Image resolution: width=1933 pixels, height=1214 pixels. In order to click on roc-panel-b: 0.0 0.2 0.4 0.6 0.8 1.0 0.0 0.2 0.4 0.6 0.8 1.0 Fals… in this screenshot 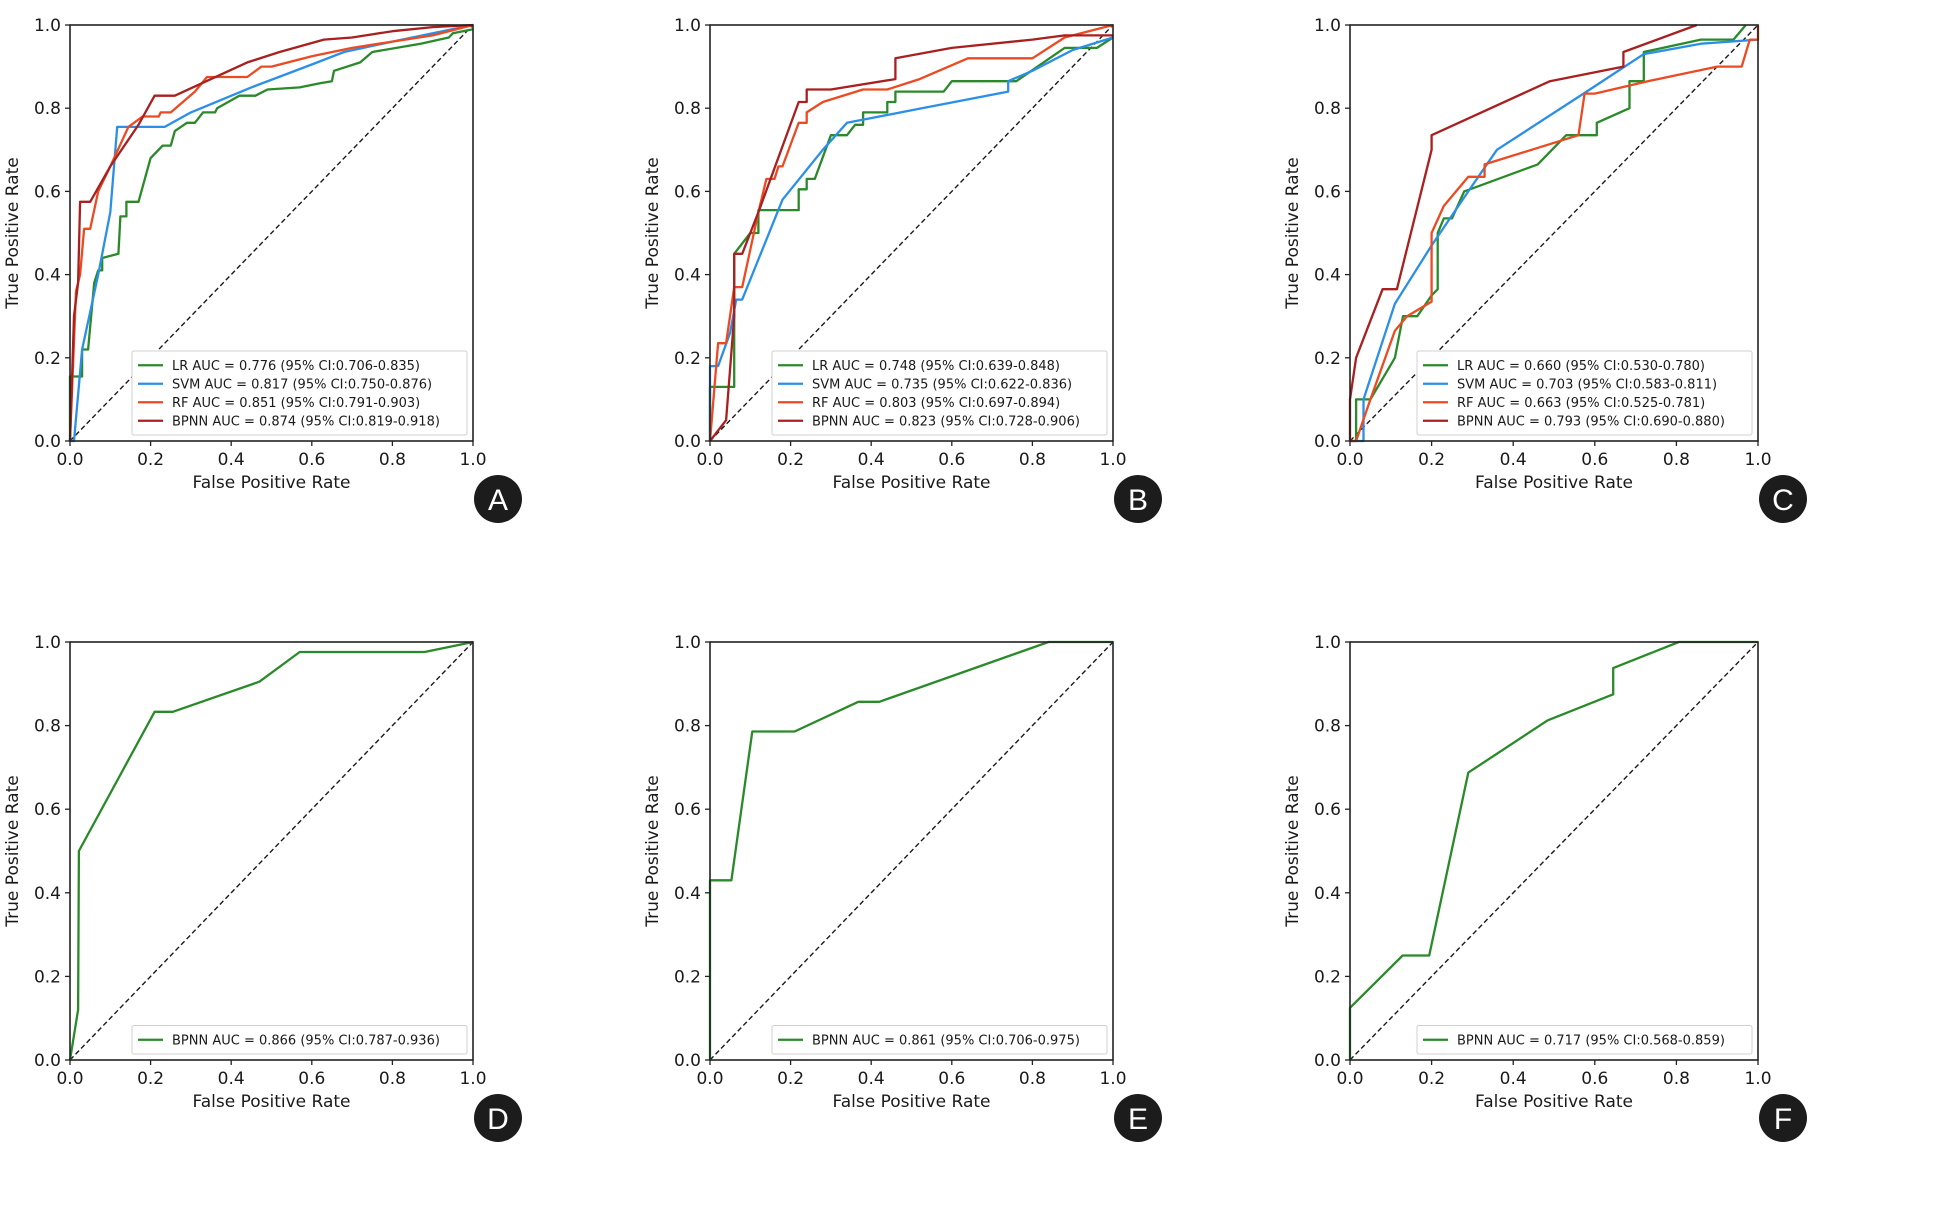, I will do `click(902, 269)`.